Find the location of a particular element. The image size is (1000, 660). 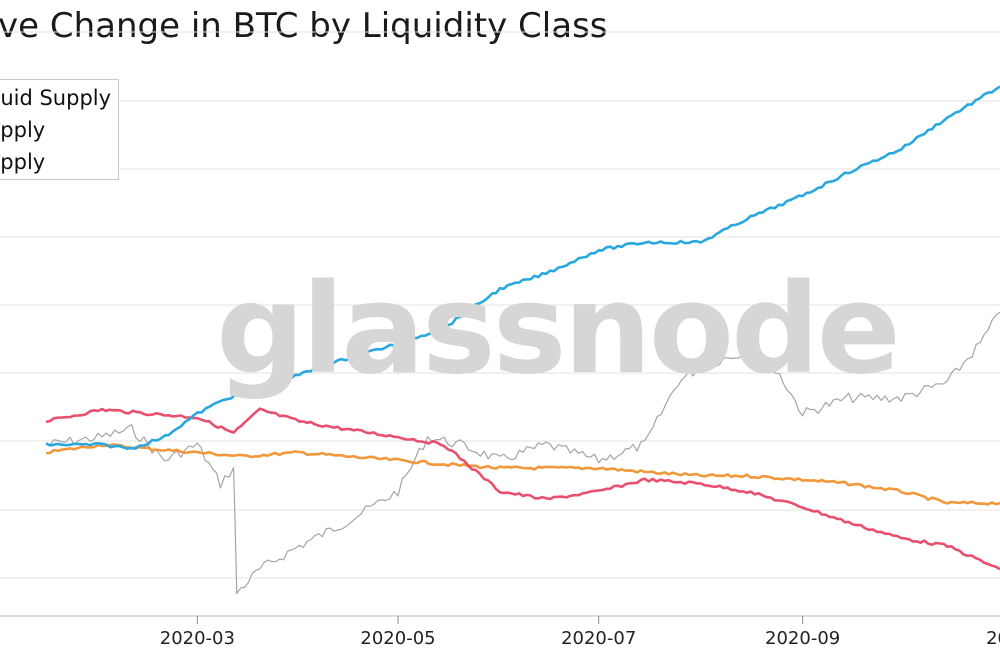

legend-item-1: quid Supply is located at coordinates (56, 98).